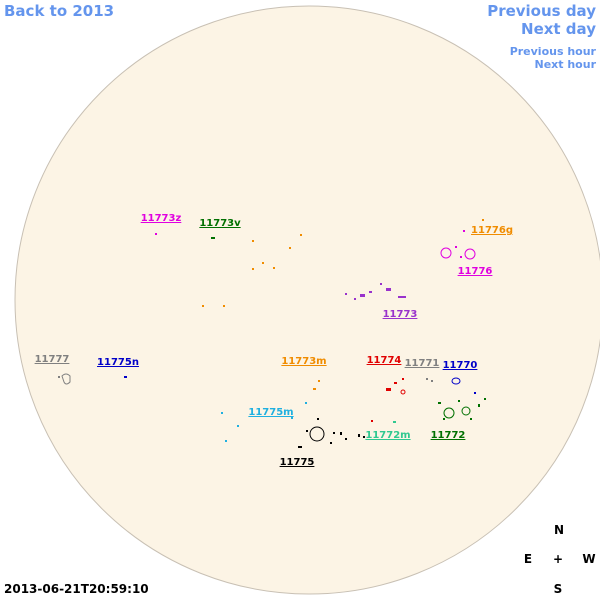  What do you see at coordinates (475, 271) in the screenshot?
I see `region-label: 11776` at bounding box center [475, 271].